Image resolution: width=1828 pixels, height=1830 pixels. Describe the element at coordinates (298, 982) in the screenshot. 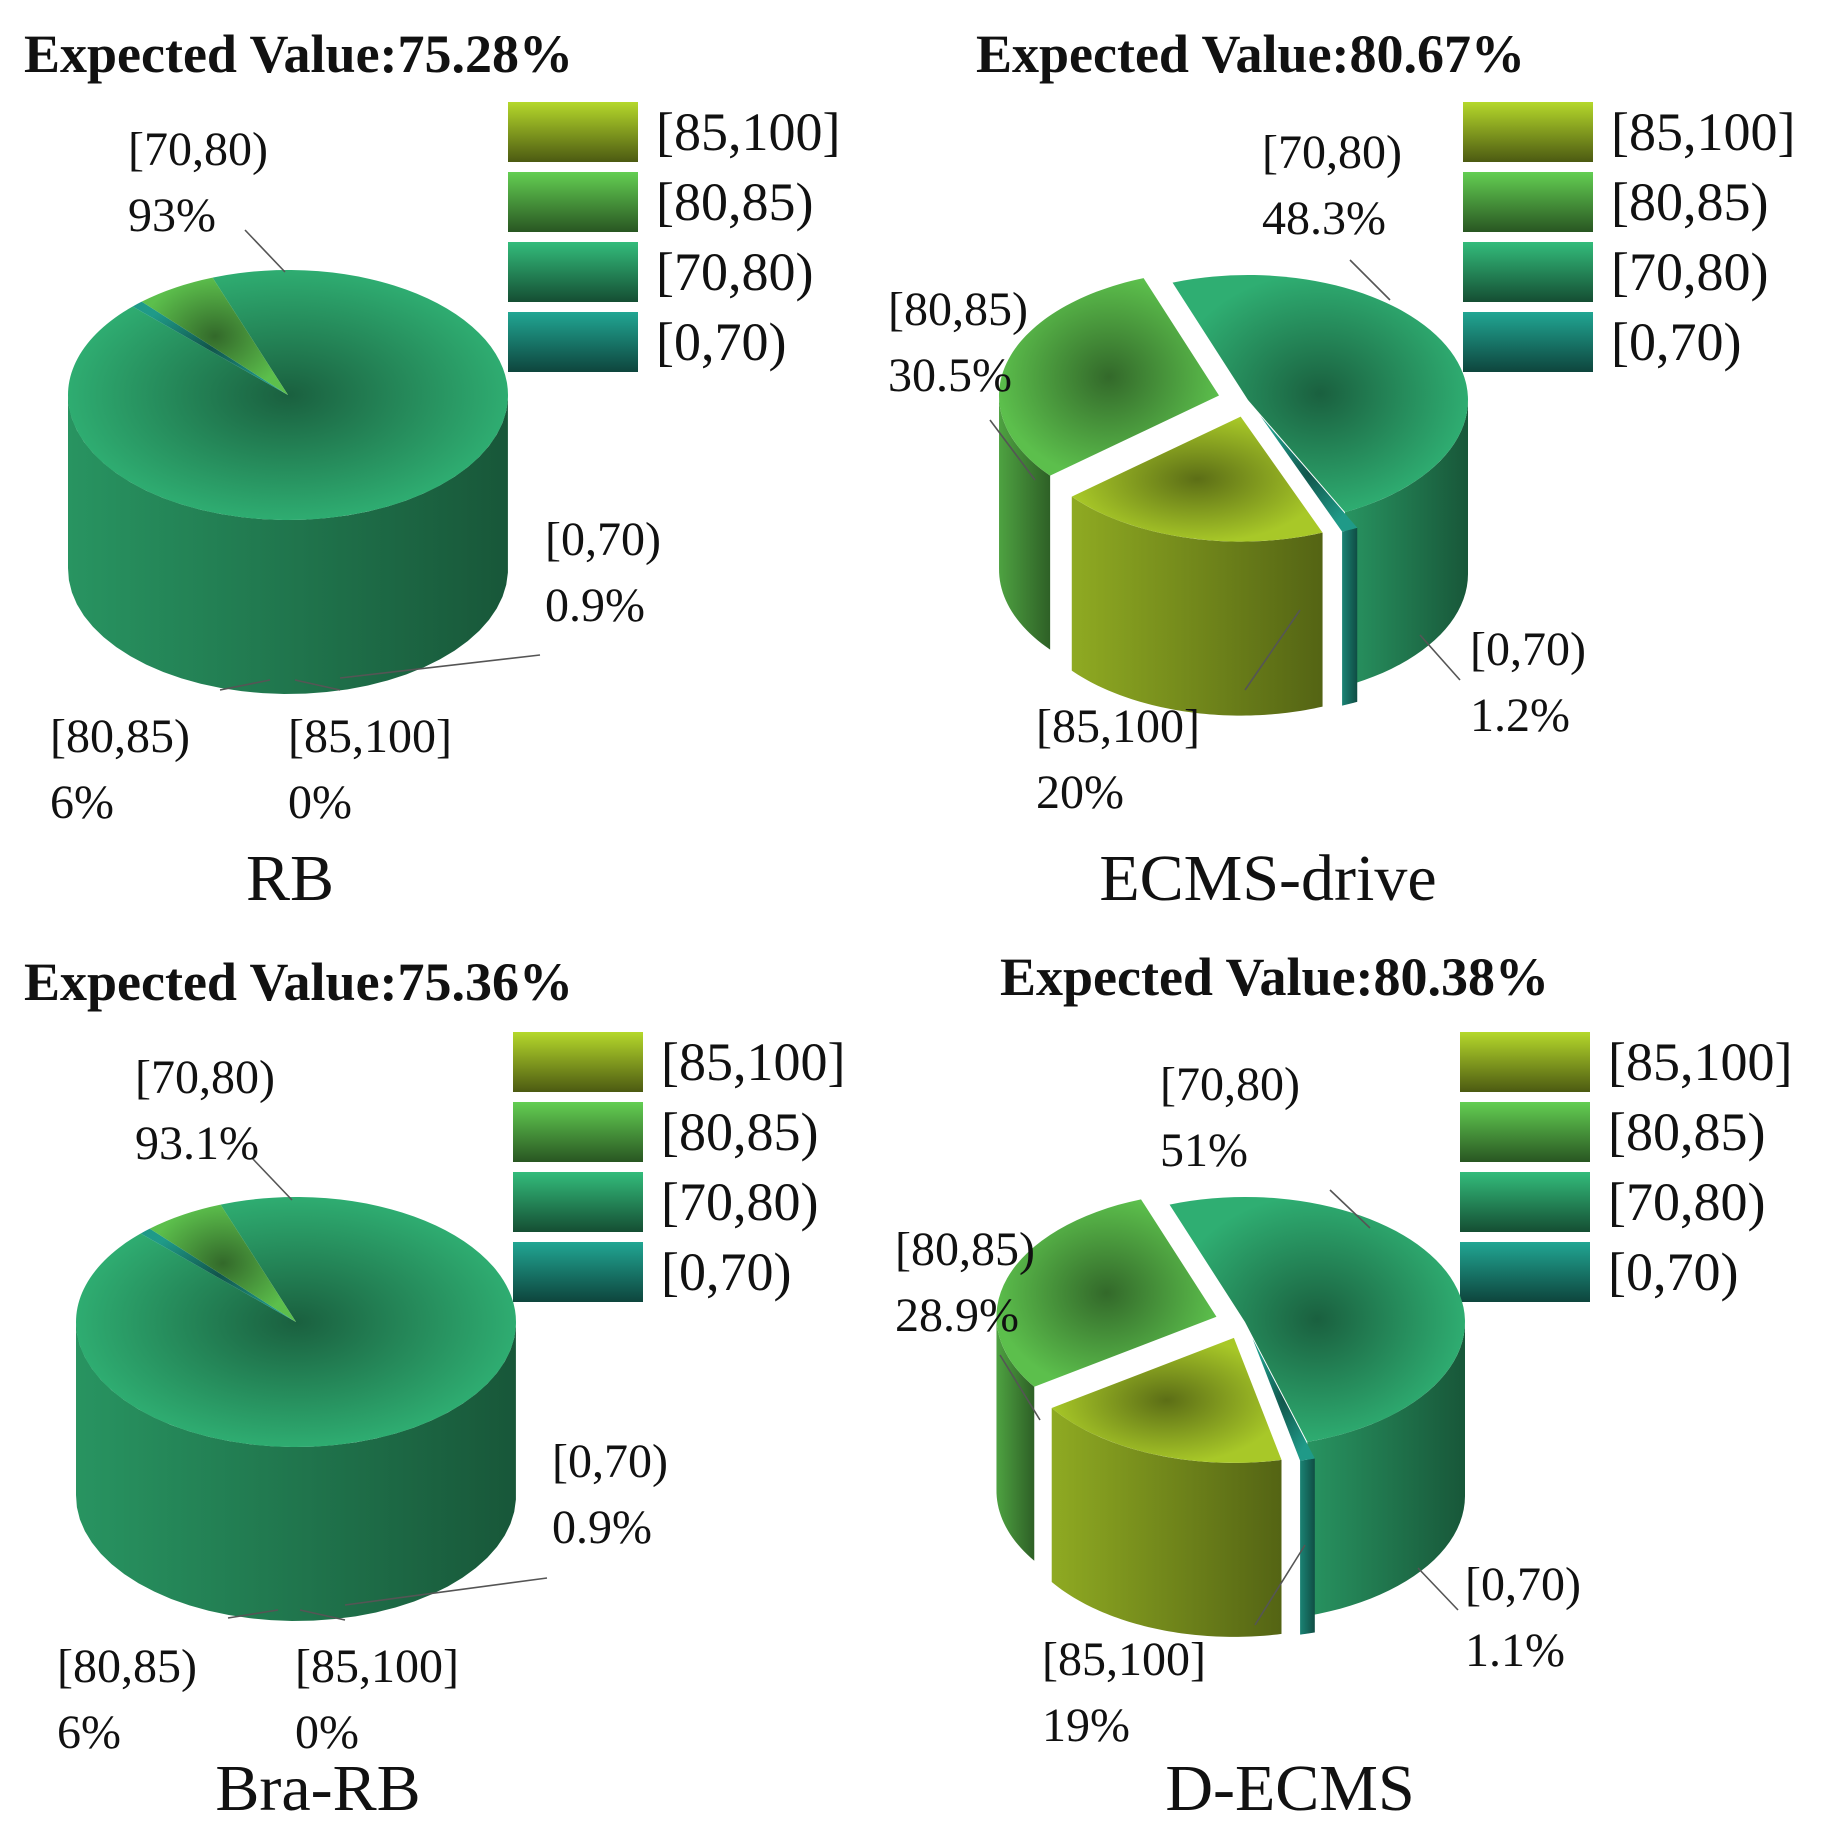

I see `chart-title: Expected Value:75.36%` at that location.